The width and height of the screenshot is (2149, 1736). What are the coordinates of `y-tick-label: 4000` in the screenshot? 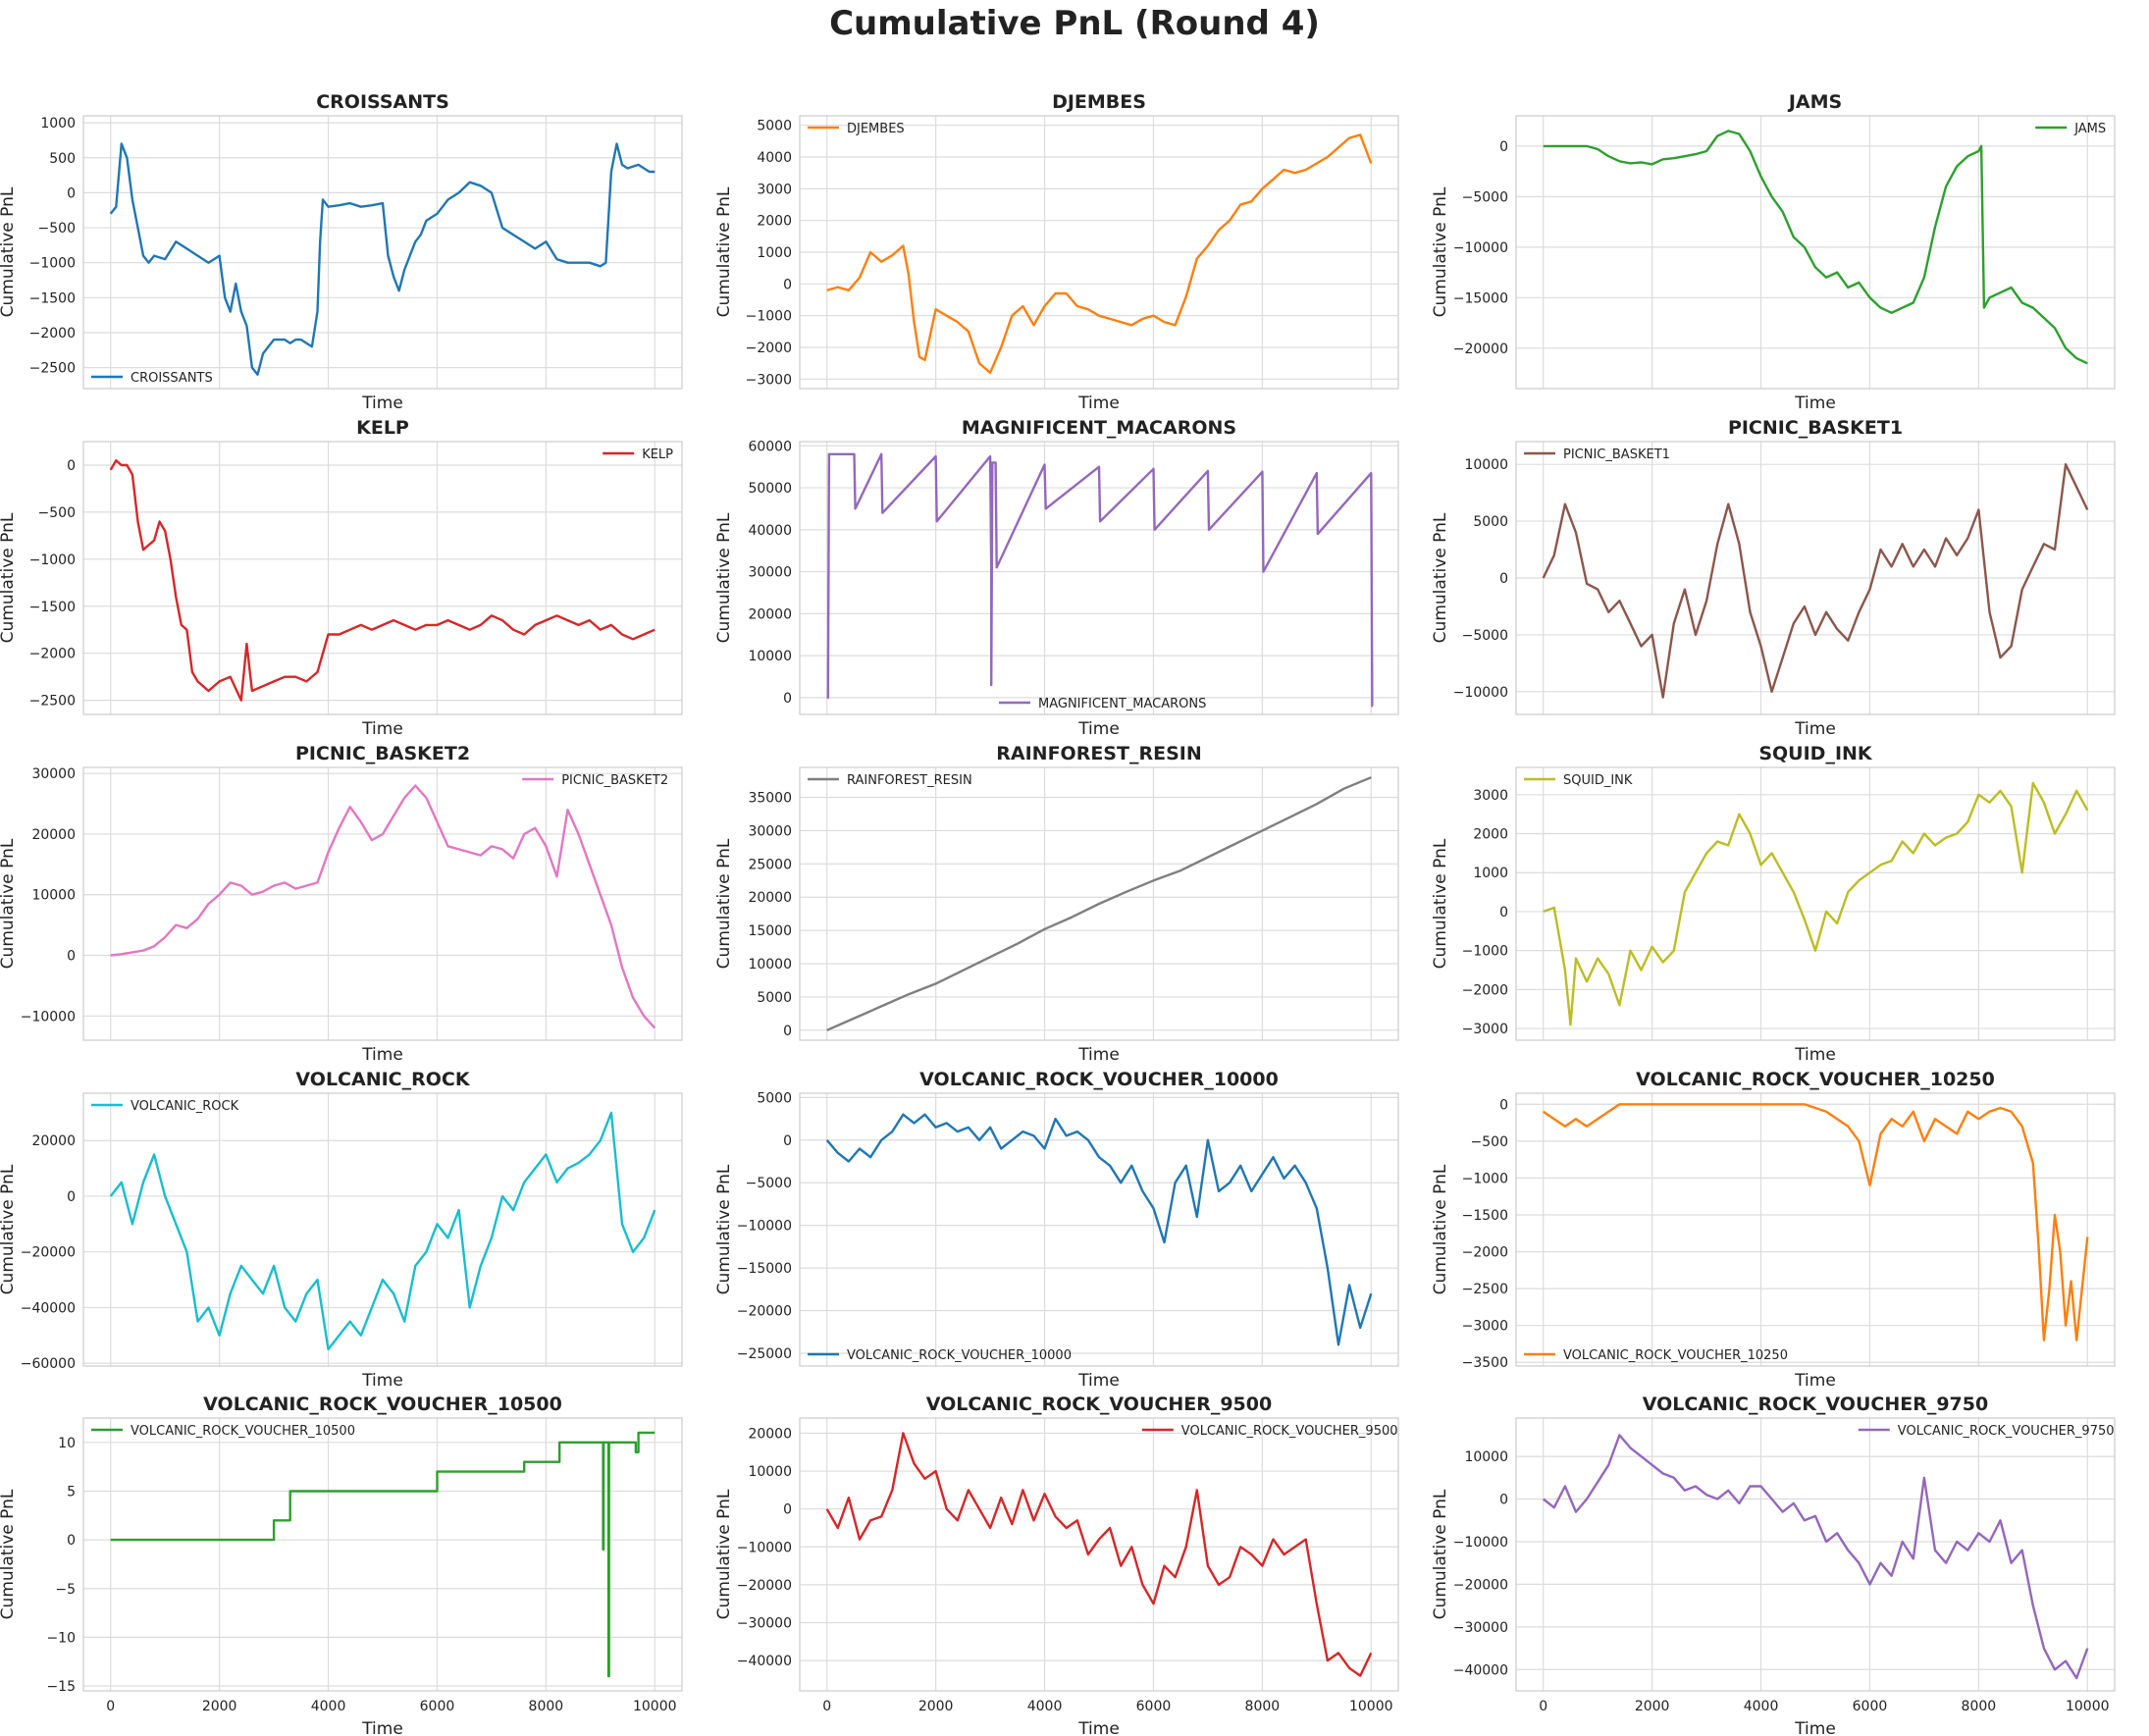 It's located at (774, 158).